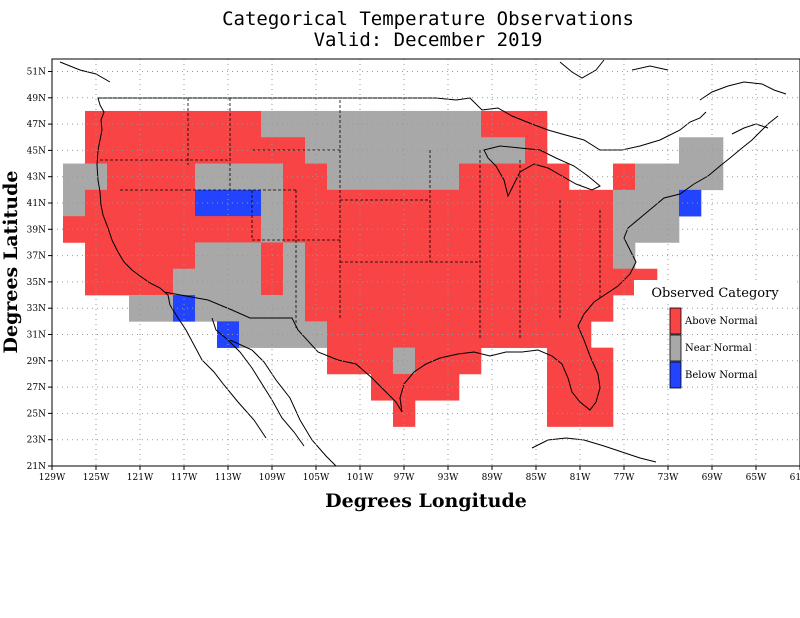 The height and width of the screenshot is (618, 800). What do you see at coordinates (594, 450) in the screenshot?
I see `florida-keys-and-cuba` at bounding box center [594, 450].